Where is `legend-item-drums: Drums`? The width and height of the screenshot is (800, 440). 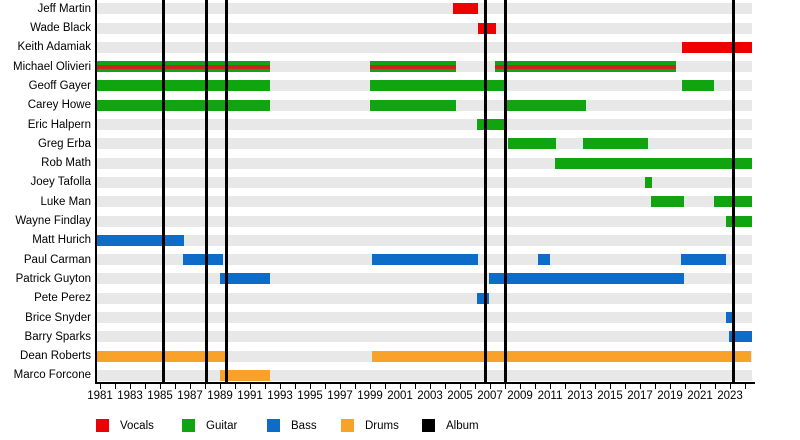 legend-item-drums: Drums is located at coordinates (370, 425).